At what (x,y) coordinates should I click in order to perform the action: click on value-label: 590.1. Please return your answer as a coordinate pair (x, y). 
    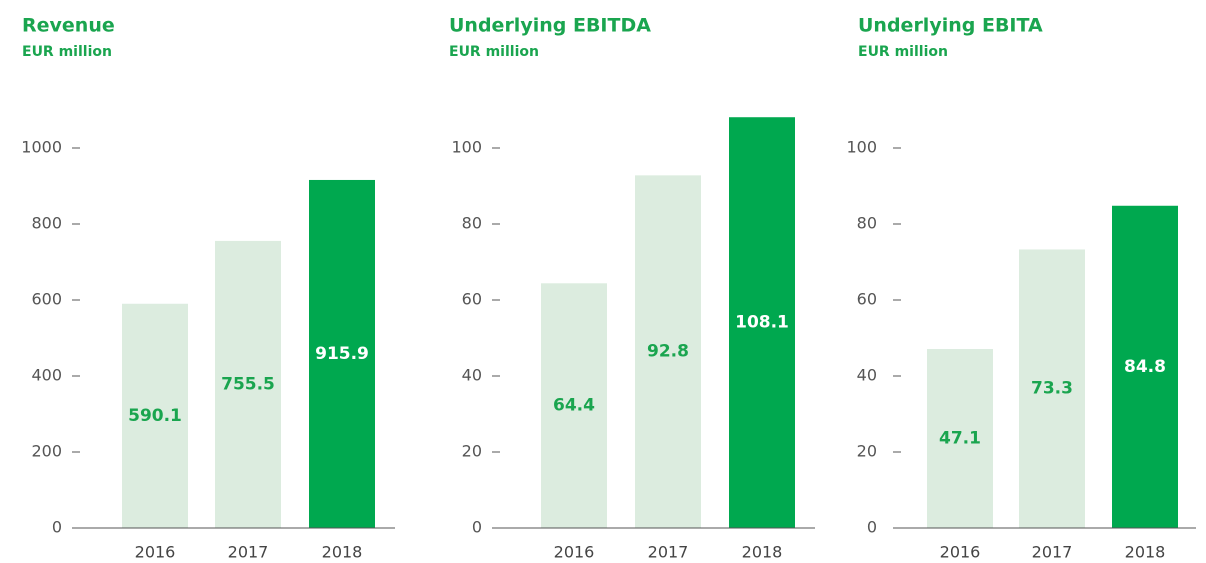
    Looking at the image, I should click on (155, 416).